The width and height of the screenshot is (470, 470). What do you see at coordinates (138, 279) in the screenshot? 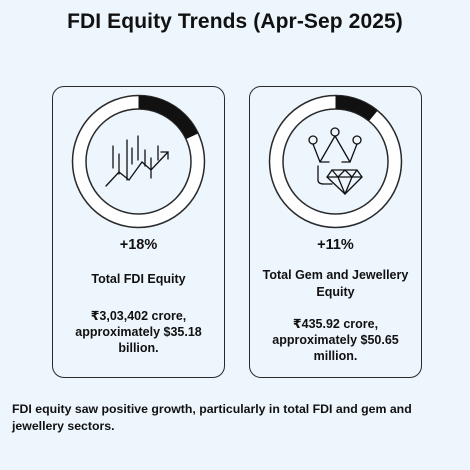
I see `fdi-label: Total FDI Equity` at bounding box center [138, 279].